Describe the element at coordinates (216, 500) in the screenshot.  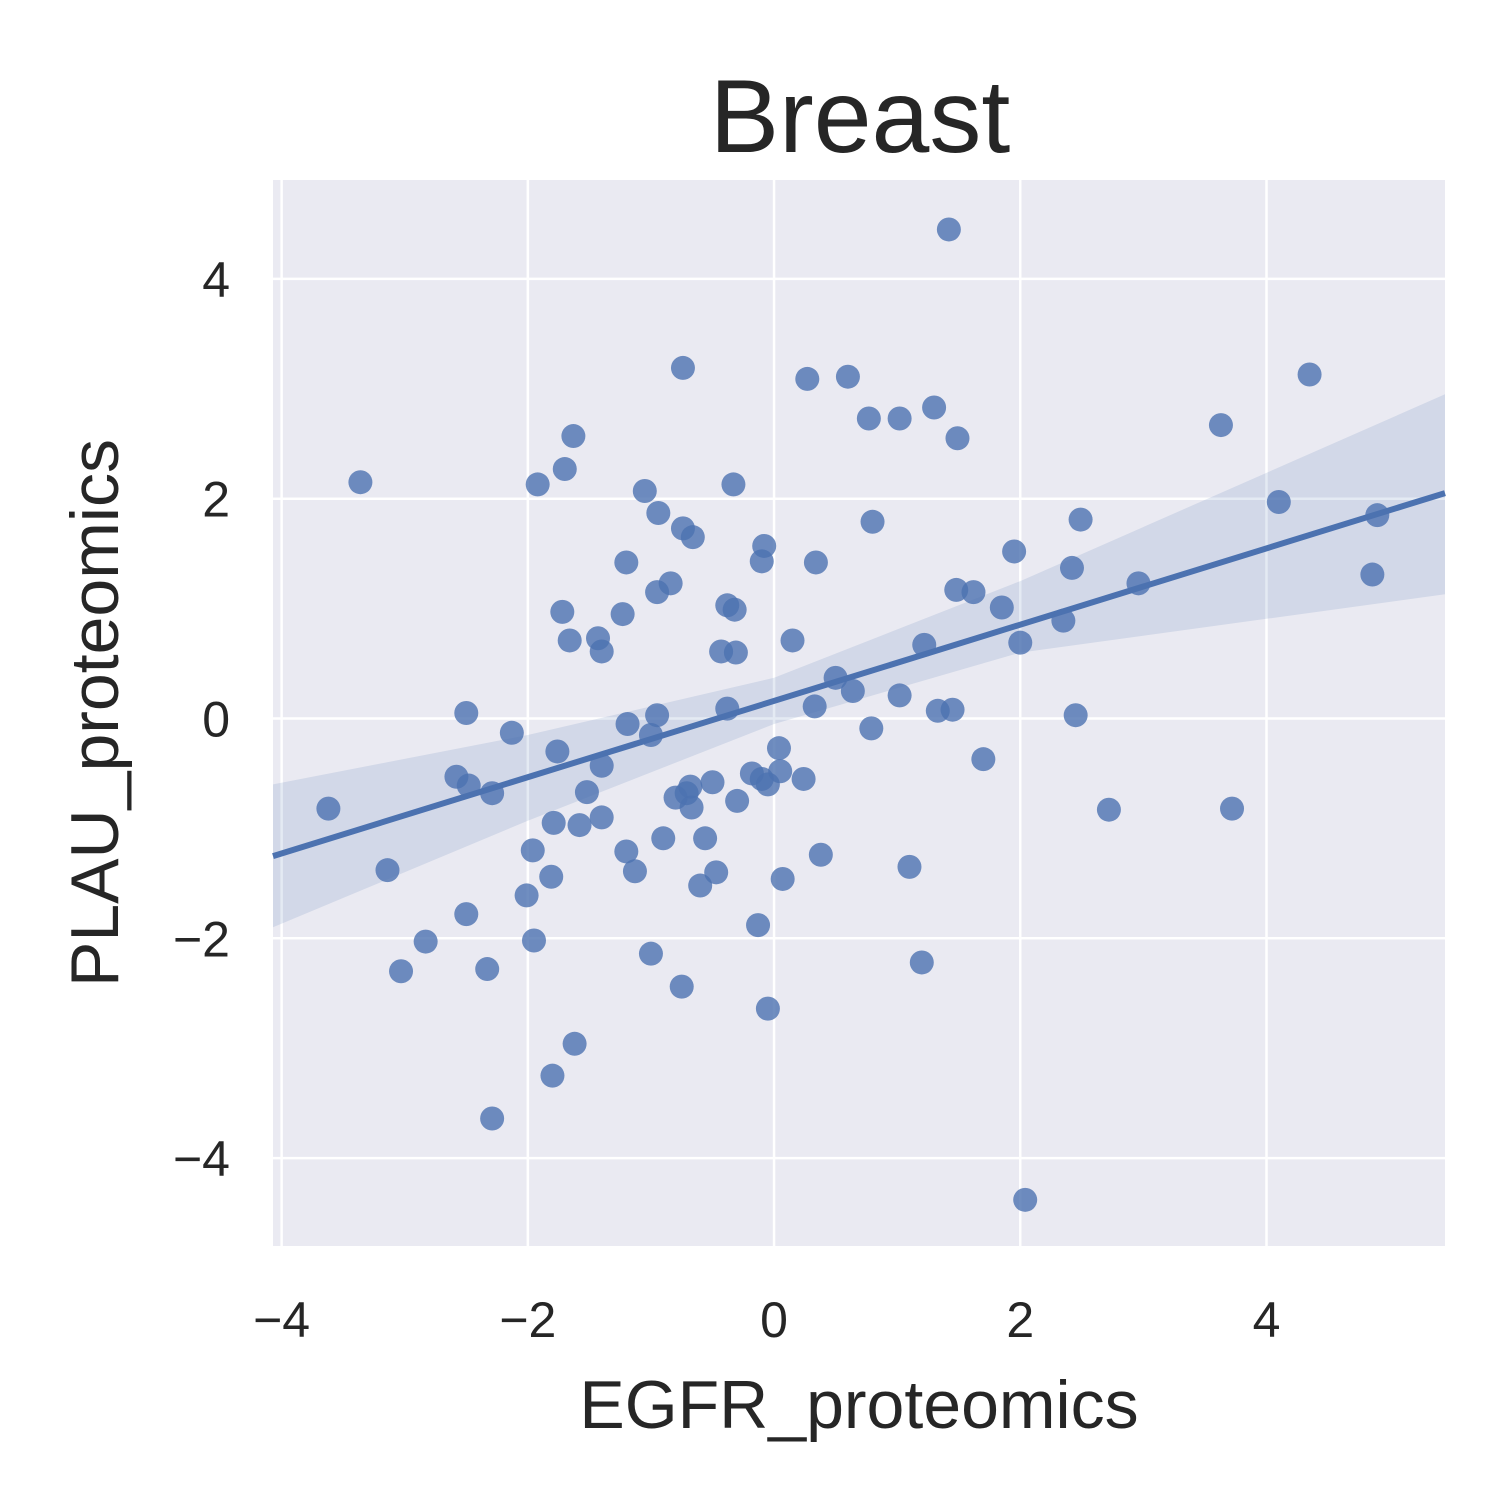
I see `y-tick-label: 2` at that location.